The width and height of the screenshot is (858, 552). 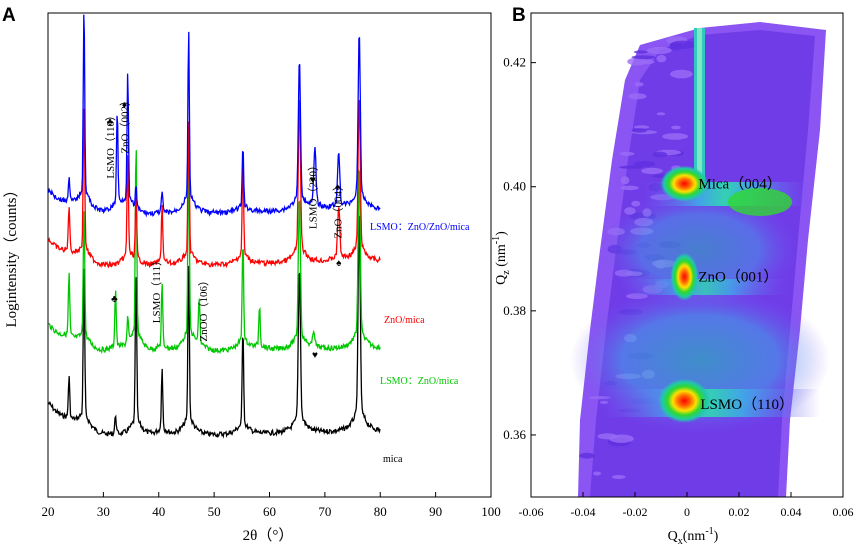 What do you see at coordinates (158, 511) in the screenshot?
I see `x-tick-label: 40` at bounding box center [158, 511].